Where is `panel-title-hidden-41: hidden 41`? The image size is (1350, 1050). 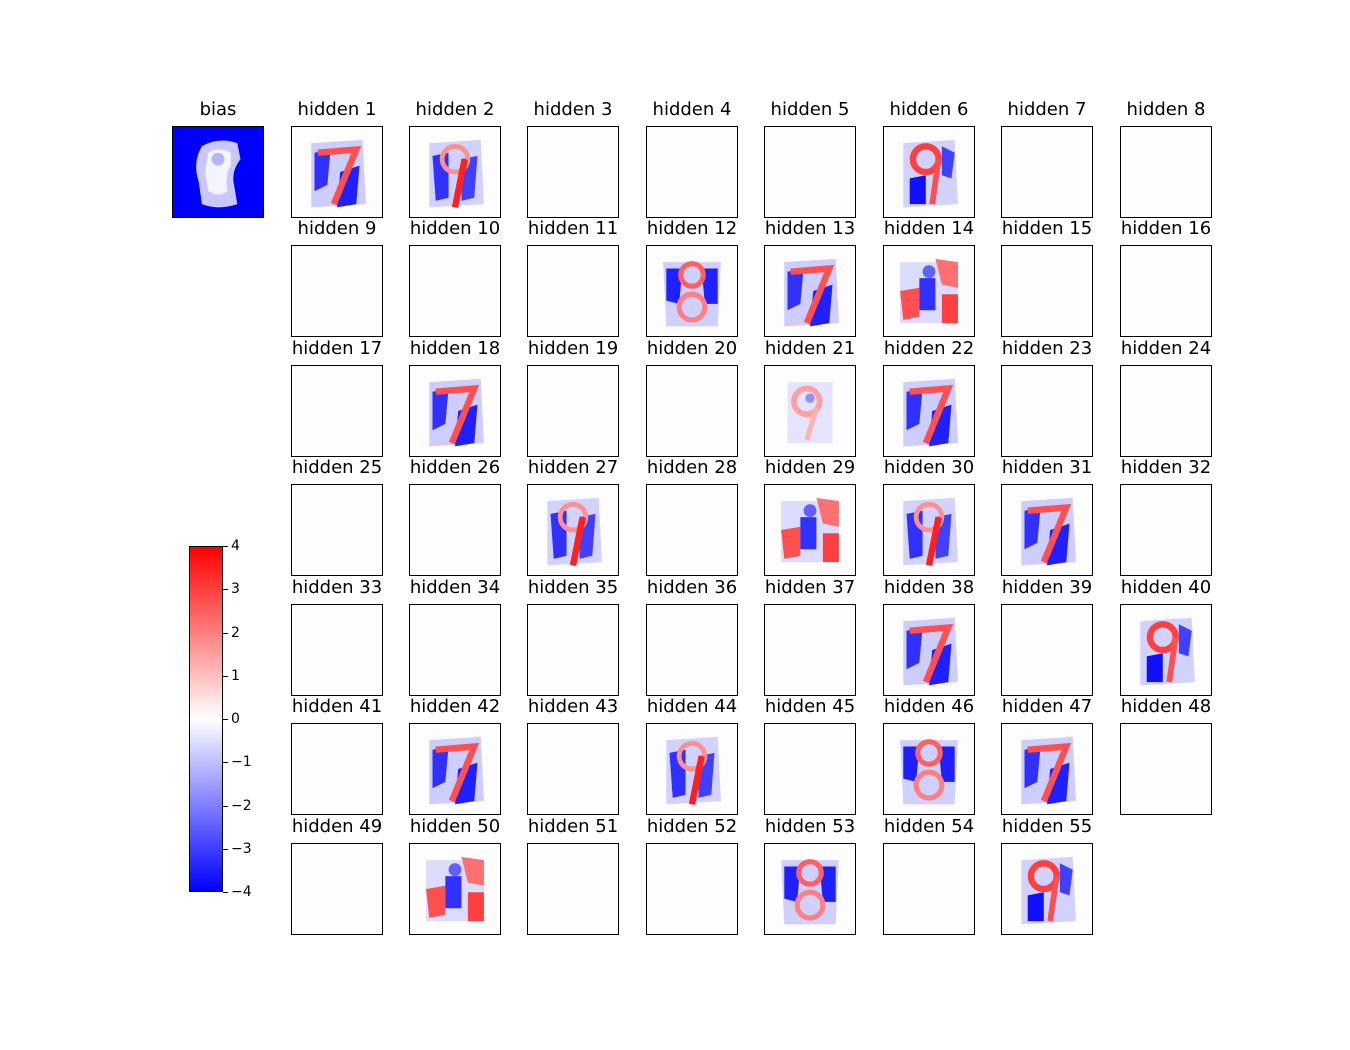 panel-title-hidden-41: hidden 41 is located at coordinates (337, 706).